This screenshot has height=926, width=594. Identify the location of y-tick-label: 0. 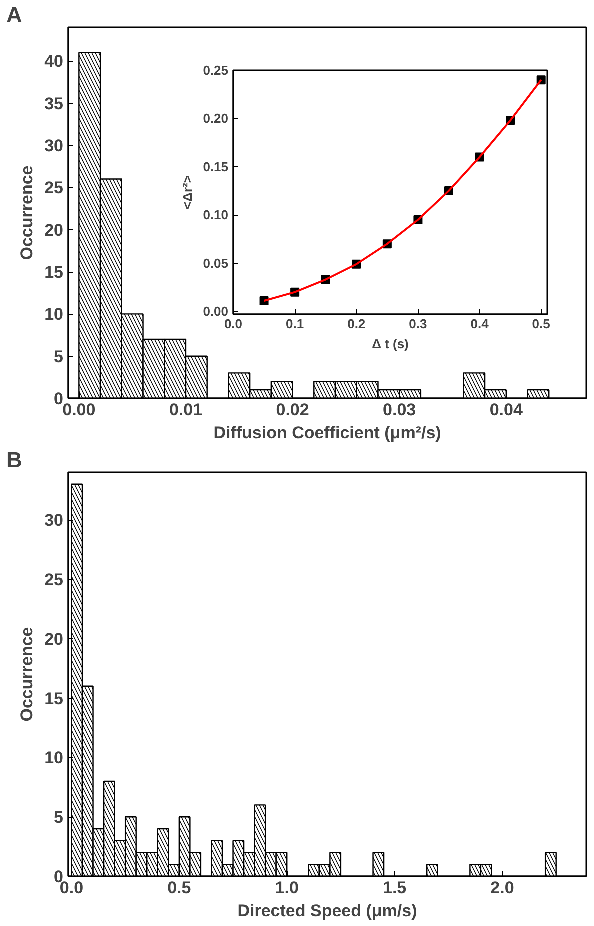
(59, 399).